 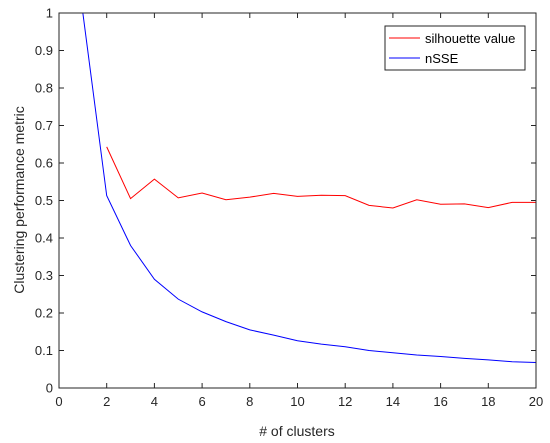 What do you see at coordinates (442, 58) in the screenshot?
I see `legend-label-nsse: nSSE` at bounding box center [442, 58].